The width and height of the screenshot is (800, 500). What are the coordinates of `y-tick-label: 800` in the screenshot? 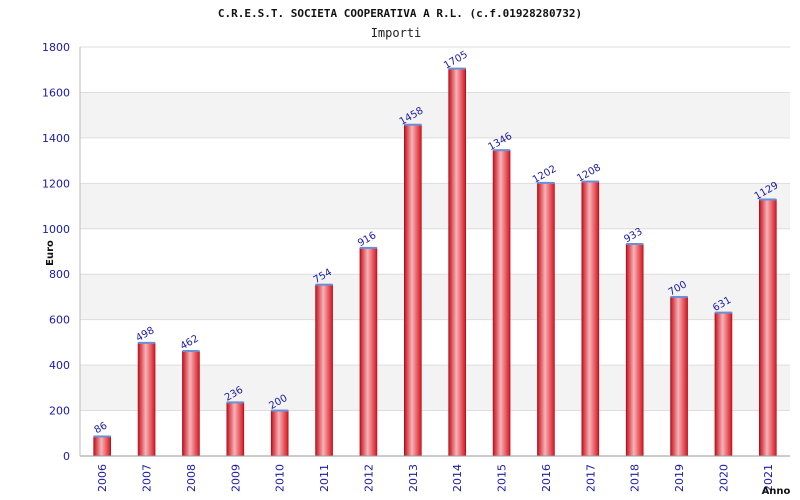 It's located at (59, 274).